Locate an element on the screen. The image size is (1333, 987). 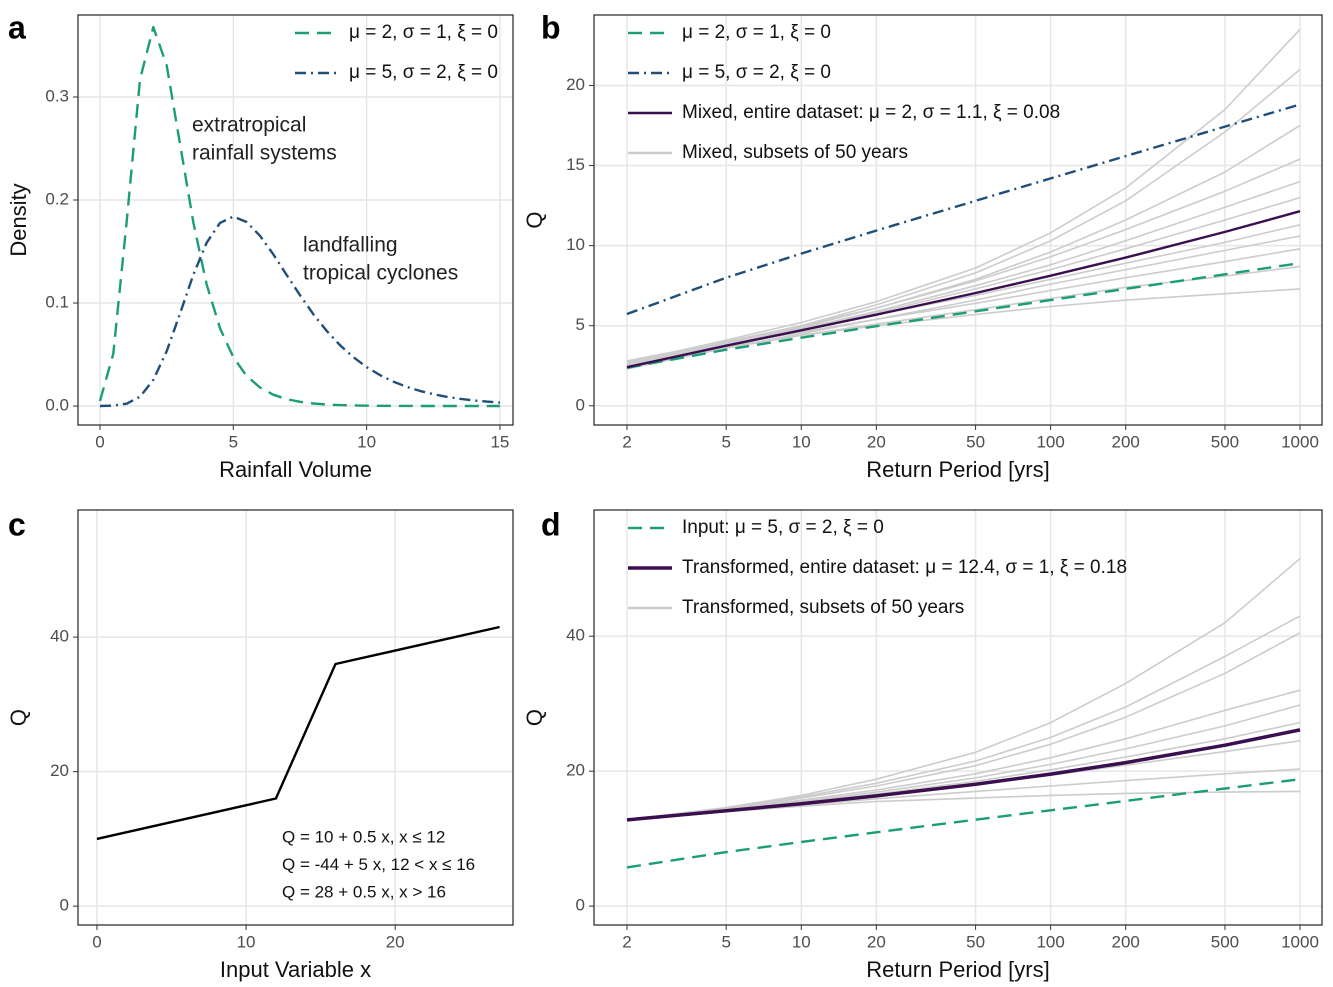
annotation: Q = 10 + 0.5 x, x ≤ 12 is located at coordinates (363, 836).